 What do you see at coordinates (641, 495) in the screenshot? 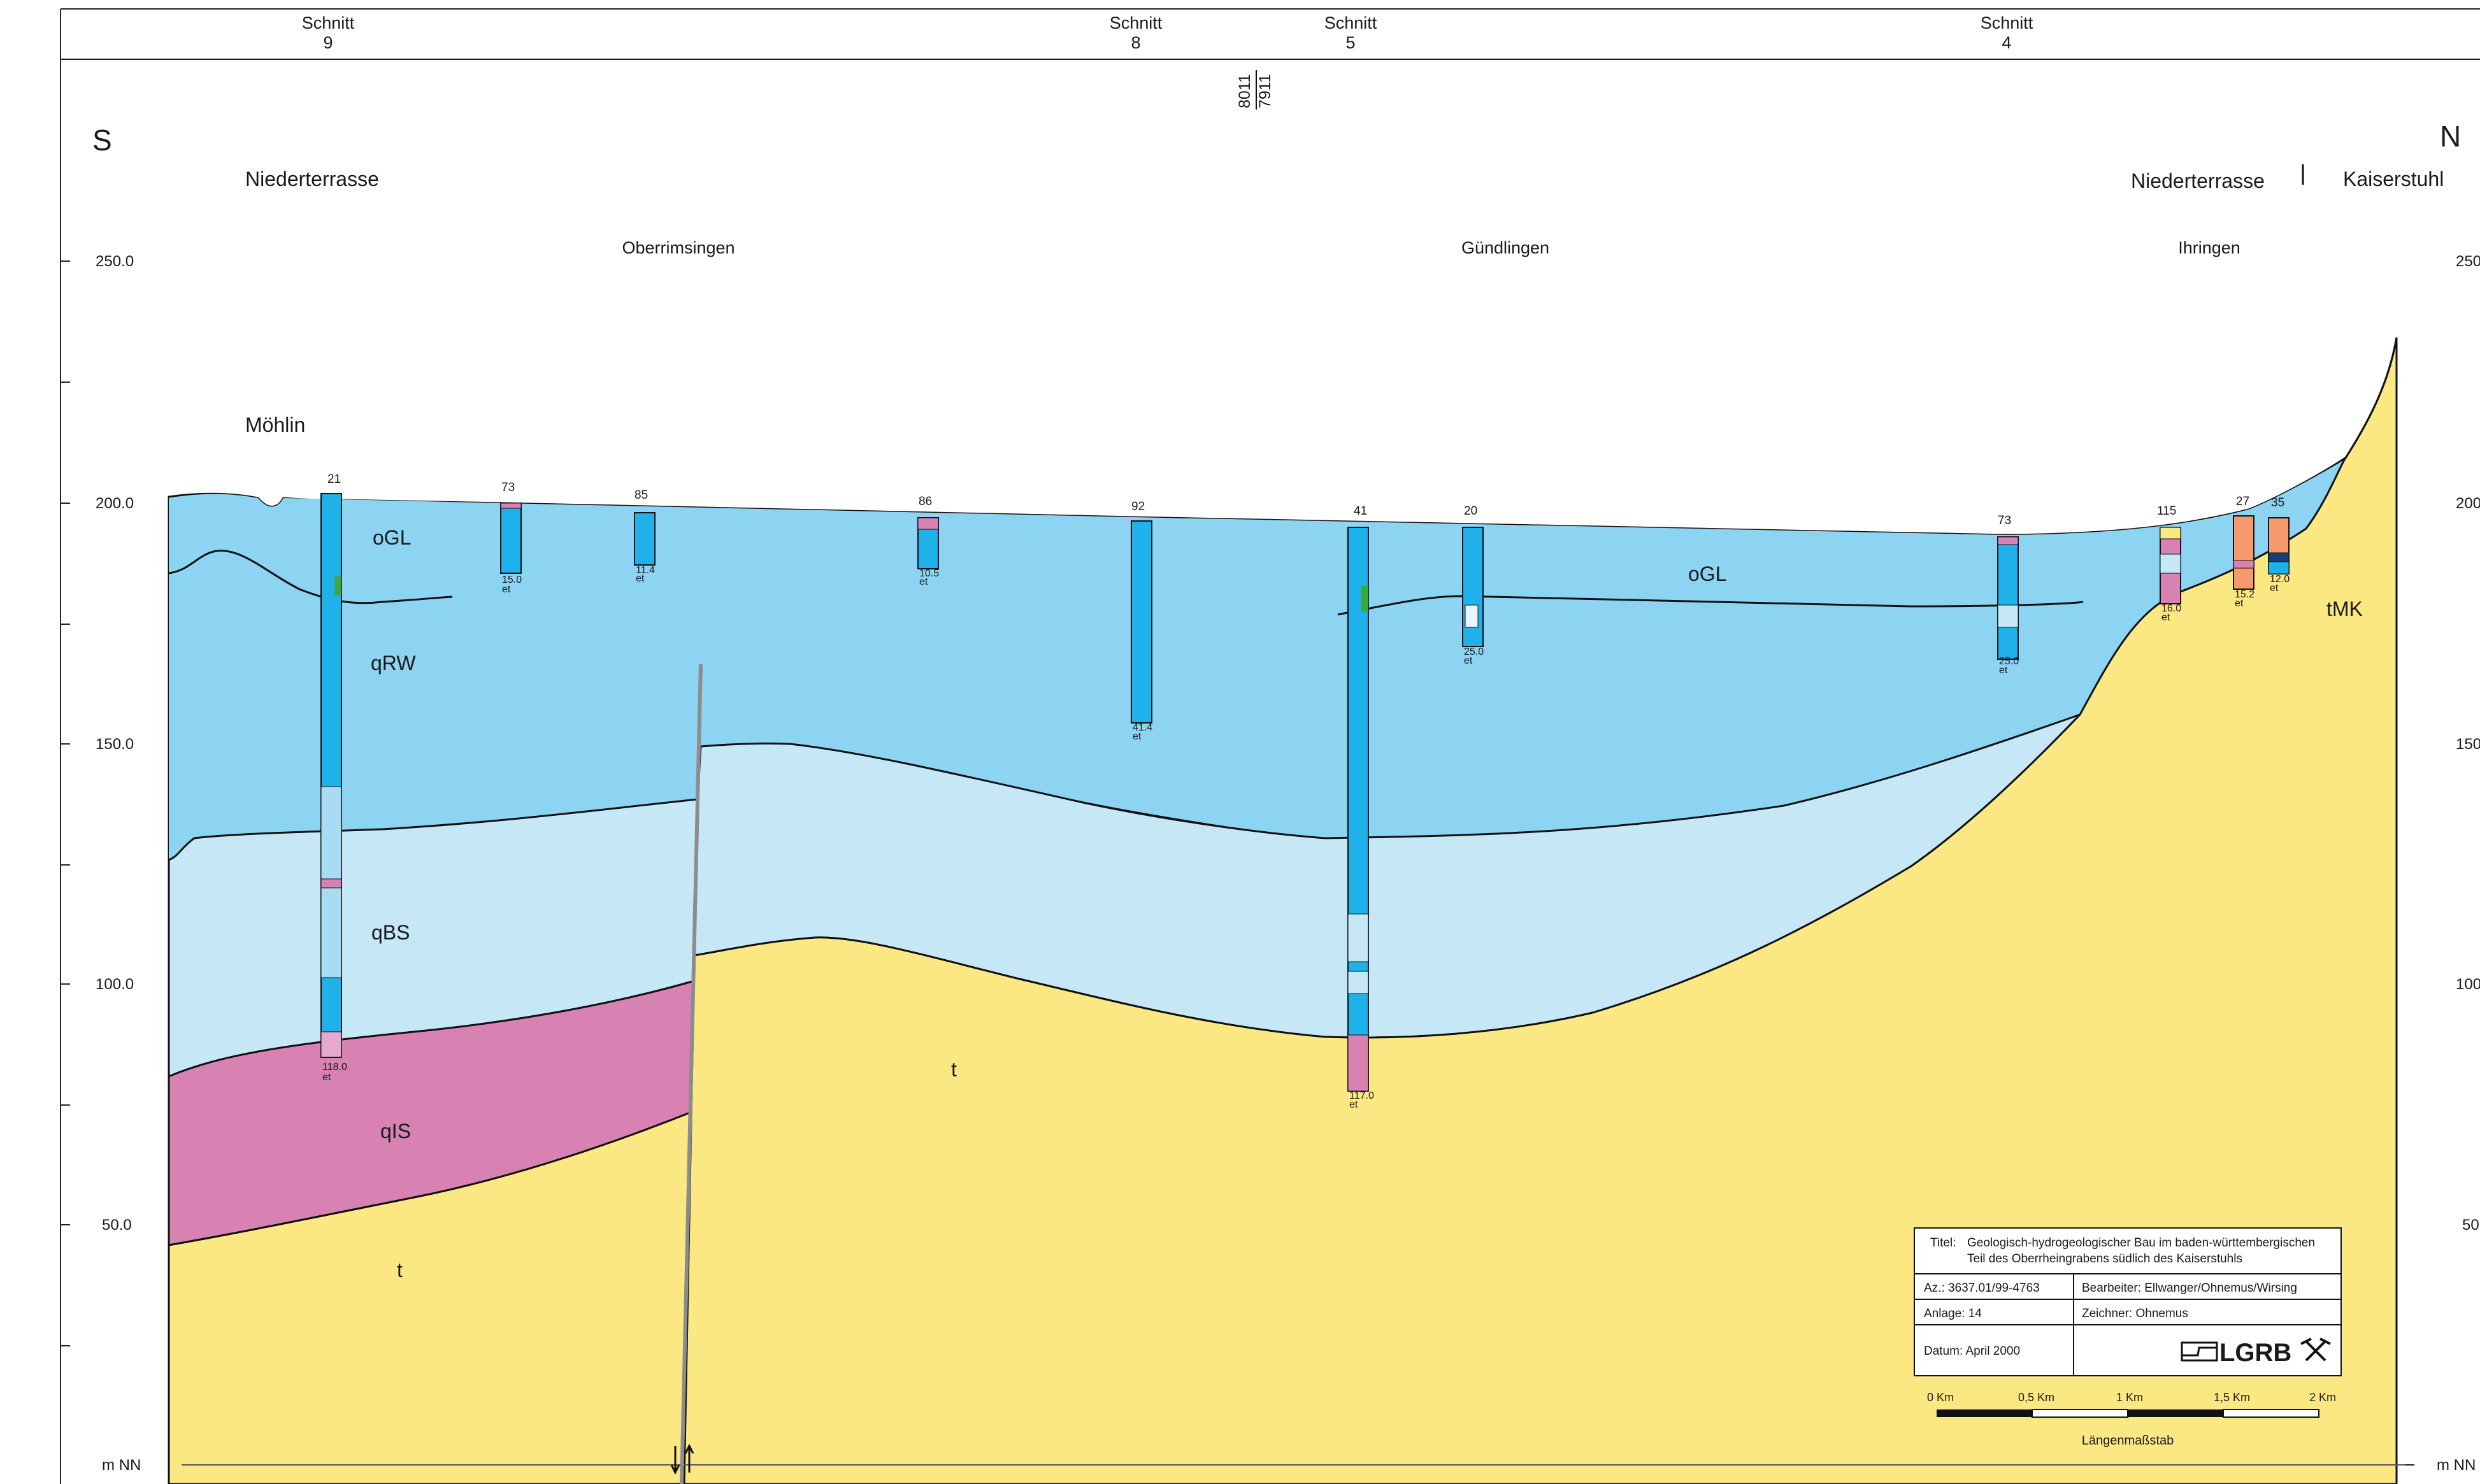
I see `borehole-id-85: 85` at bounding box center [641, 495].